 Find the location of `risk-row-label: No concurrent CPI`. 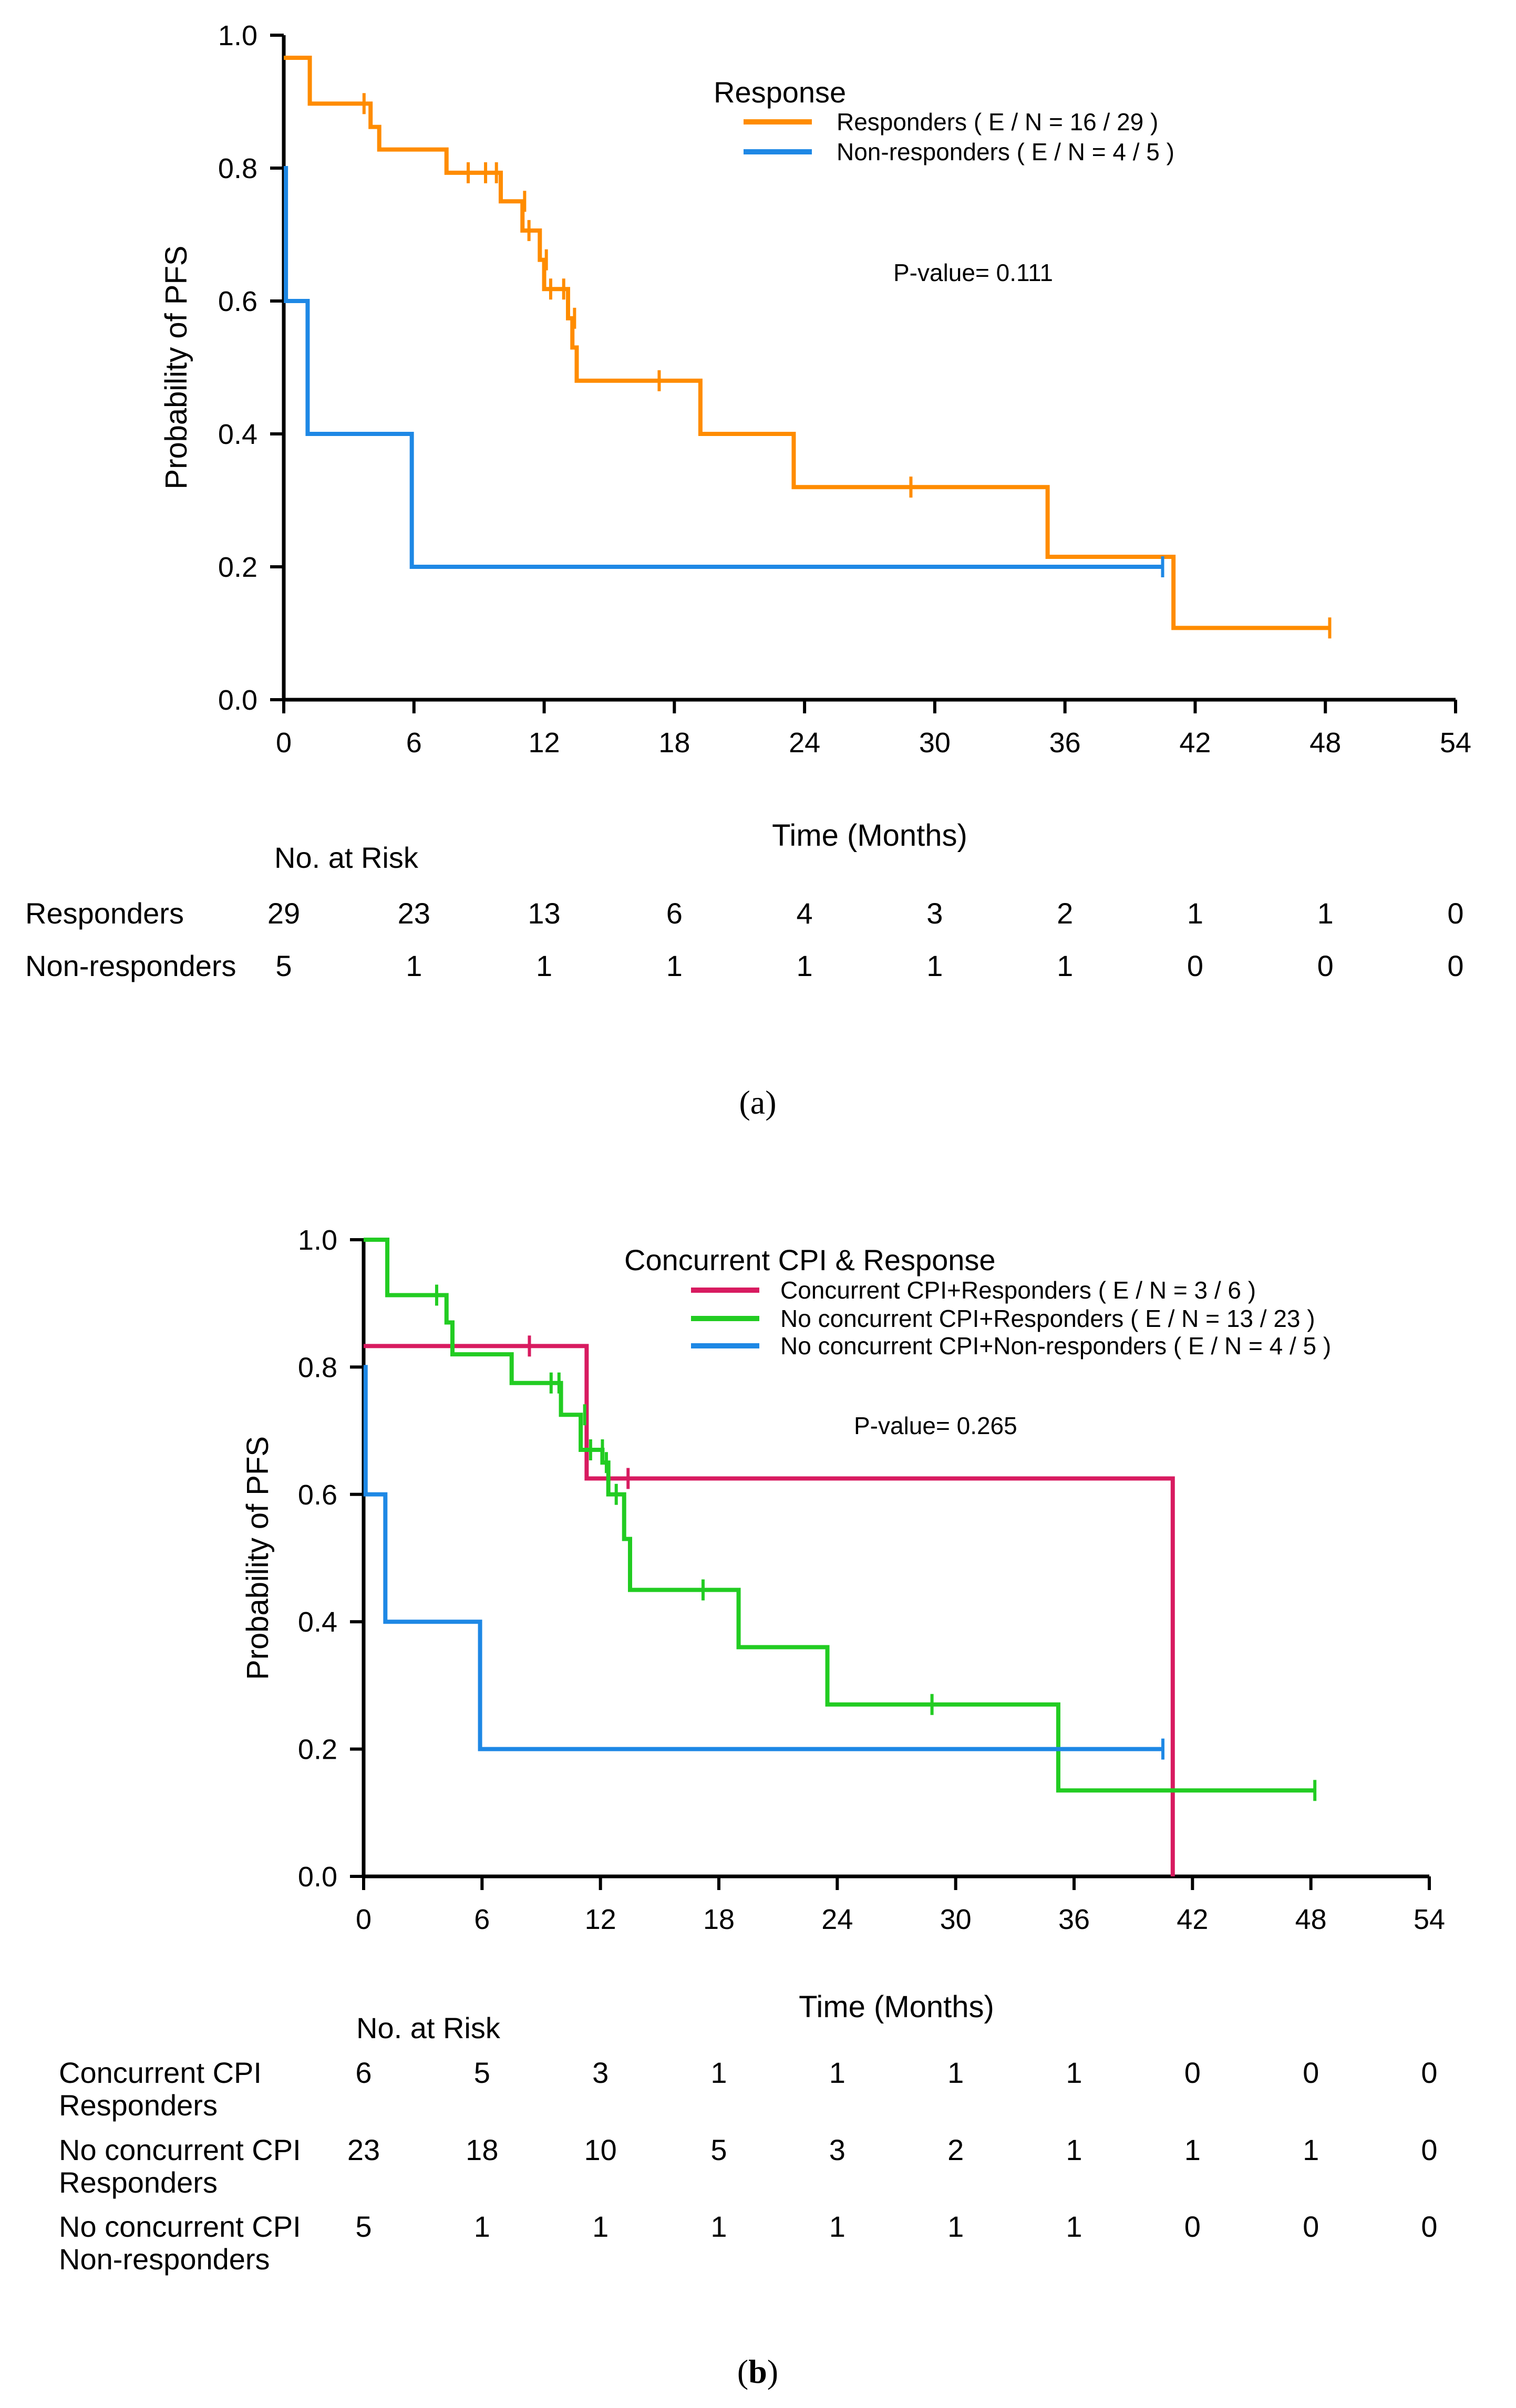

risk-row-label: No concurrent CPI is located at coordinates (180, 2149).